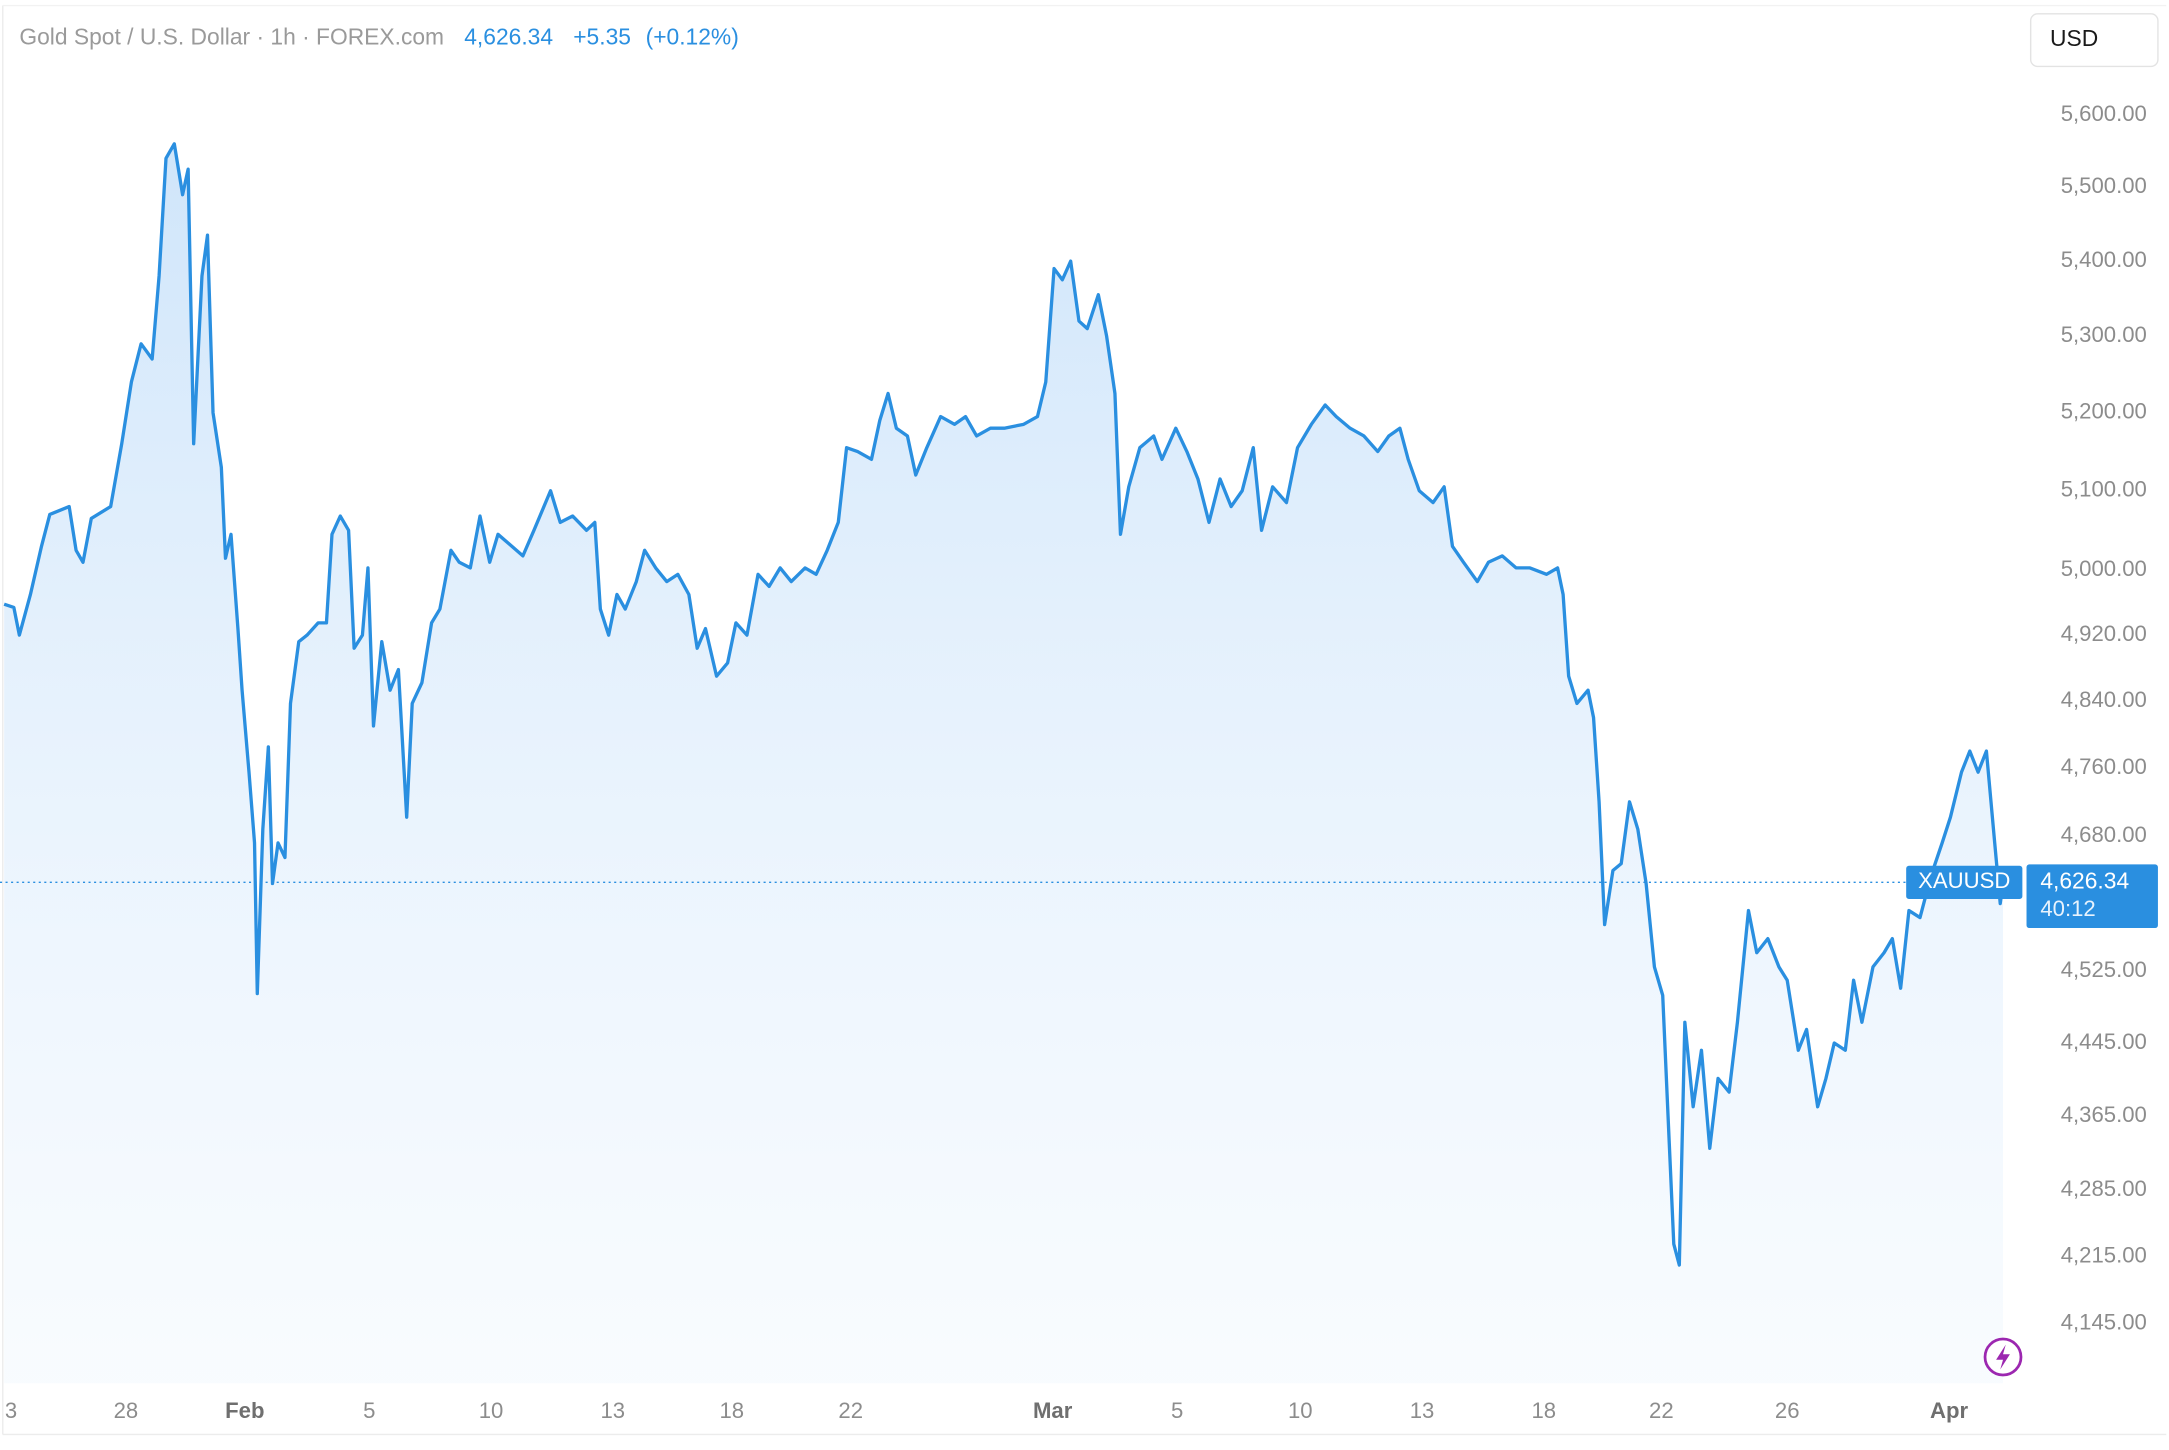 This screenshot has height=1450, width=2169. What do you see at coordinates (2104, 259) in the screenshot?
I see `y-tick-label: 5,400.00` at bounding box center [2104, 259].